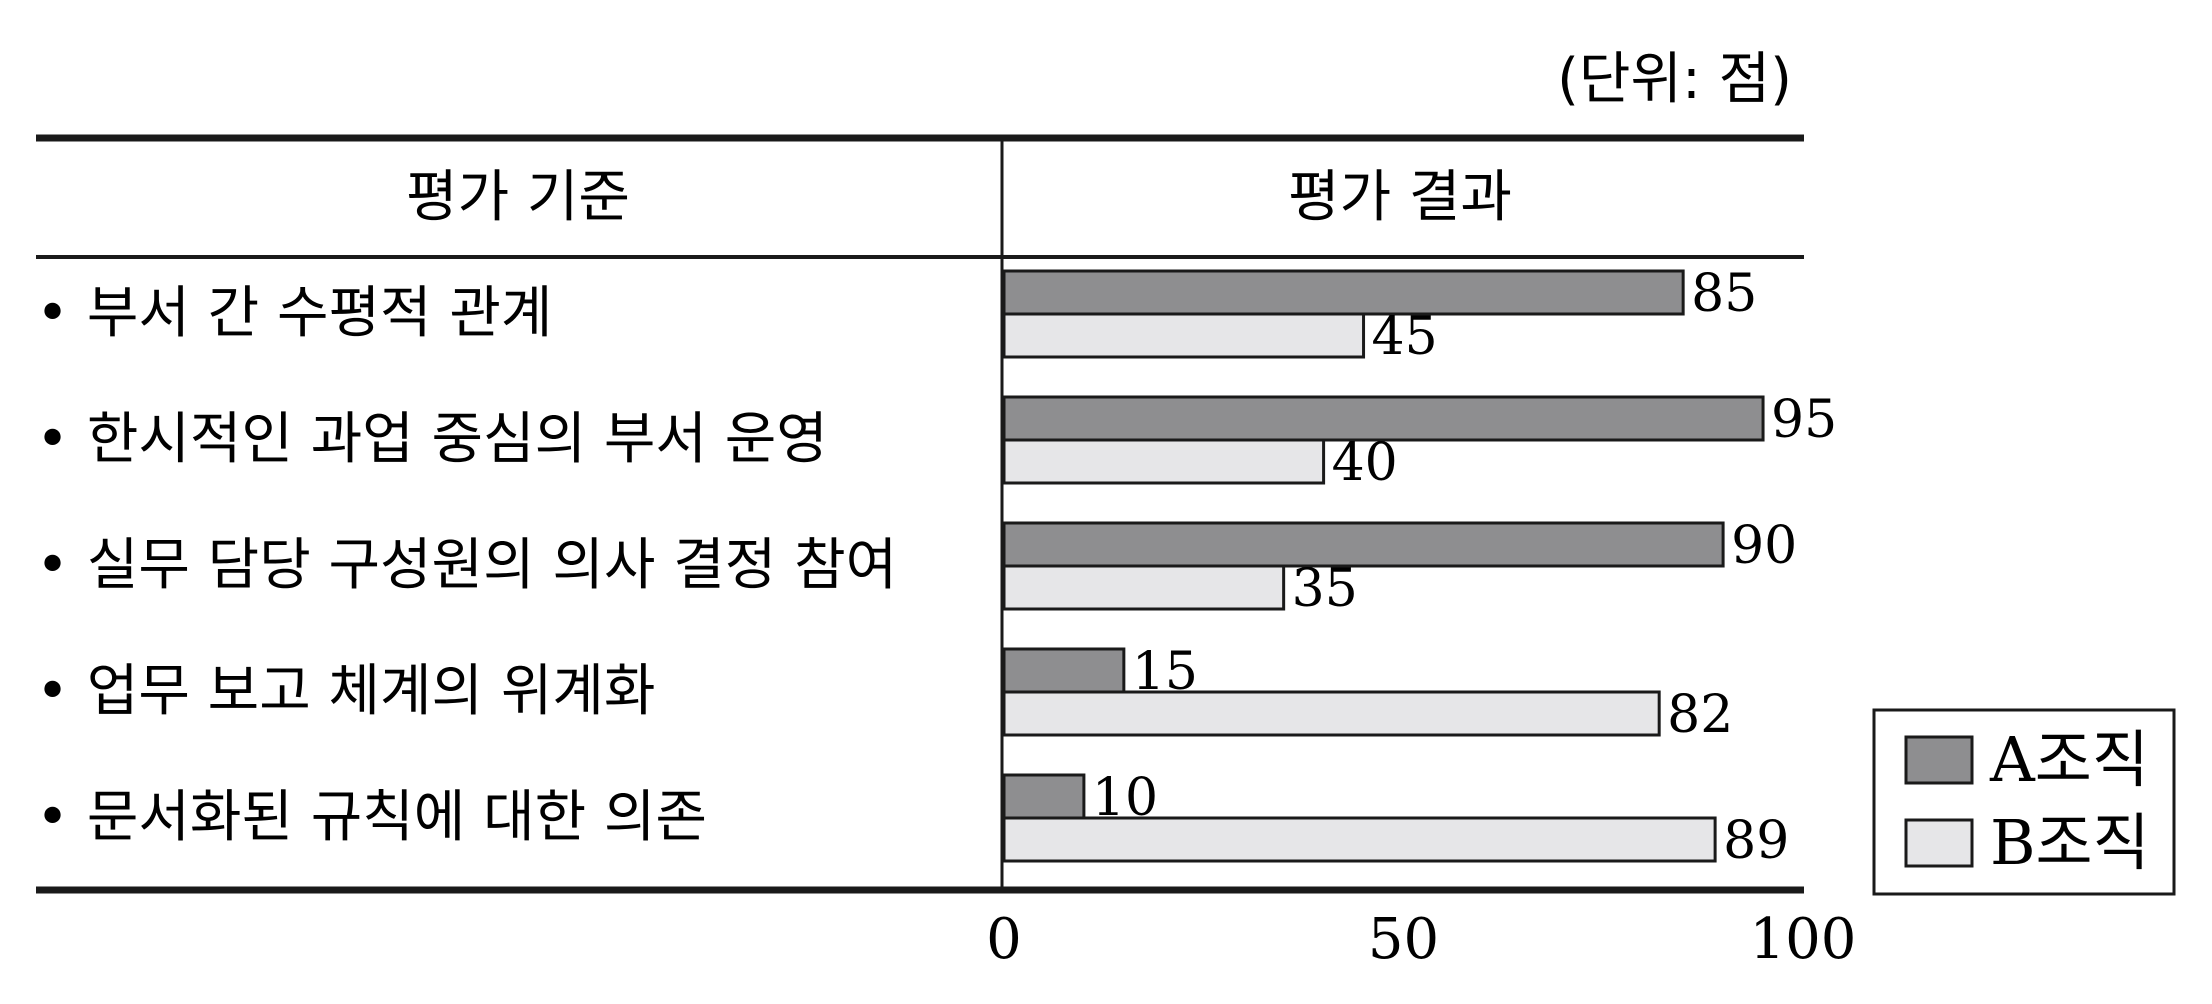  Describe the element at coordinates (1764, 546) in the screenshot. I see `bar-value-label: 90` at that location.